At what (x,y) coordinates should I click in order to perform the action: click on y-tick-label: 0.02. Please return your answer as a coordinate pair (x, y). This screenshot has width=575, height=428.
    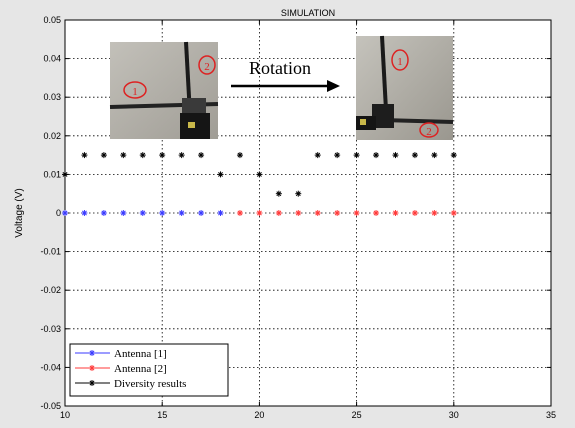
    Looking at the image, I should click on (52, 136).